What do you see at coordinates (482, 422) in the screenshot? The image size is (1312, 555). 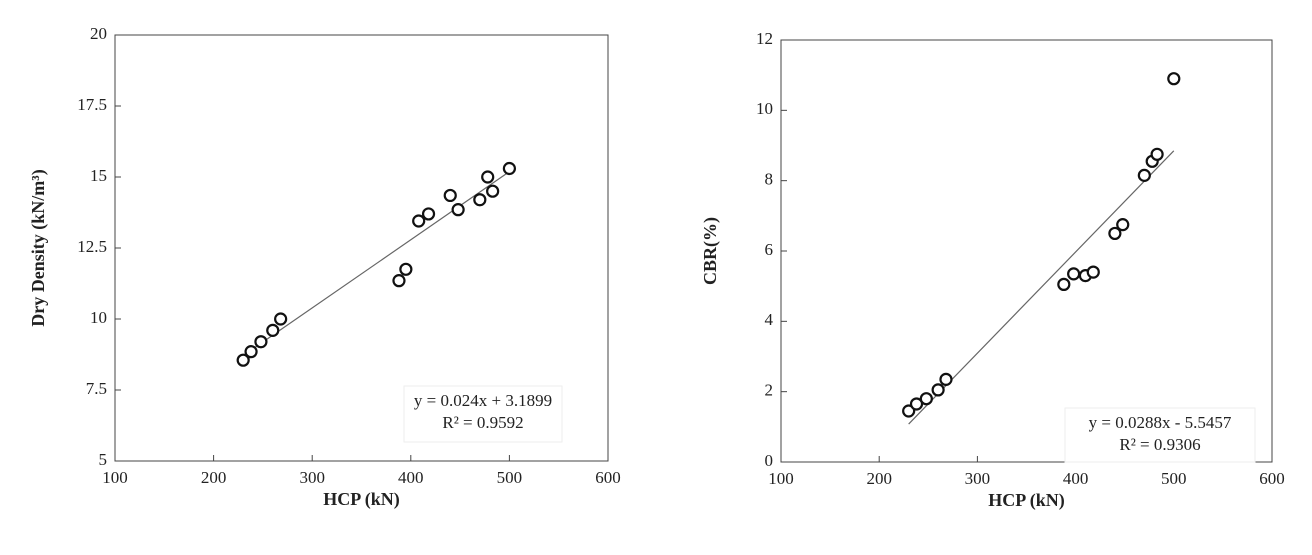 I see `equation-text: R² = 0.9592` at bounding box center [482, 422].